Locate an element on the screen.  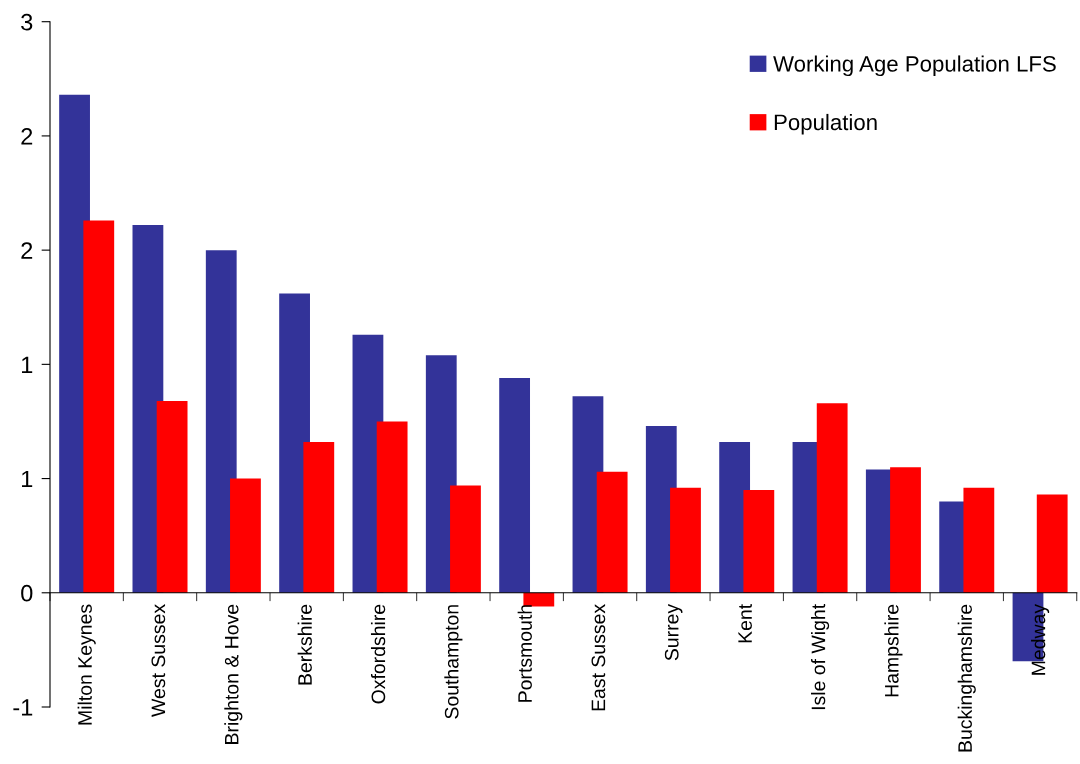
x-tick-label: Surrey is located at coordinates (673, 632).